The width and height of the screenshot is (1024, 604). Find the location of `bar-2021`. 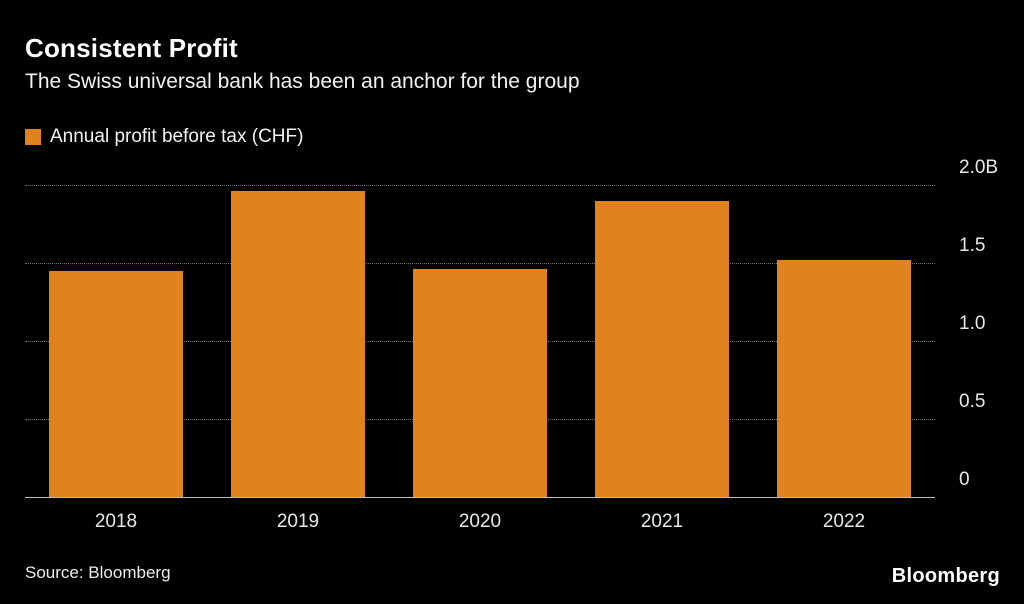

bar-2021 is located at coordinates (662, 348).